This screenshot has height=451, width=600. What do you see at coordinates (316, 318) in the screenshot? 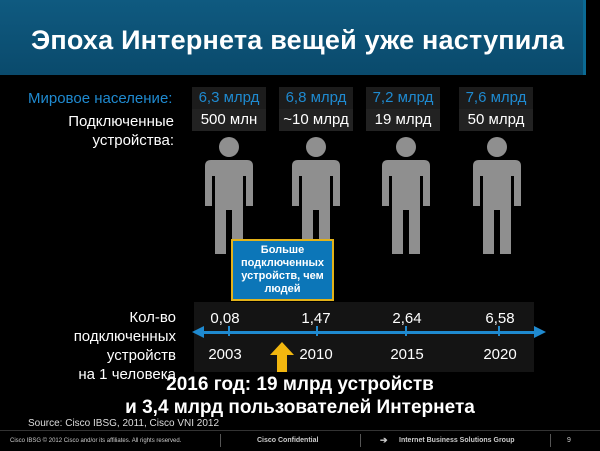
I see `per-person-2010: 1,47` at bounding box center [316, 318].